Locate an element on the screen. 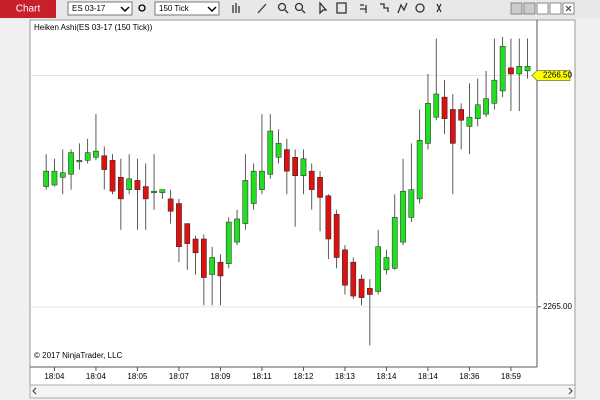 Image resolution: width=600 pixels, height=400 pixels. x-tick-label: 18:09 is located at coordinates (220, 376).